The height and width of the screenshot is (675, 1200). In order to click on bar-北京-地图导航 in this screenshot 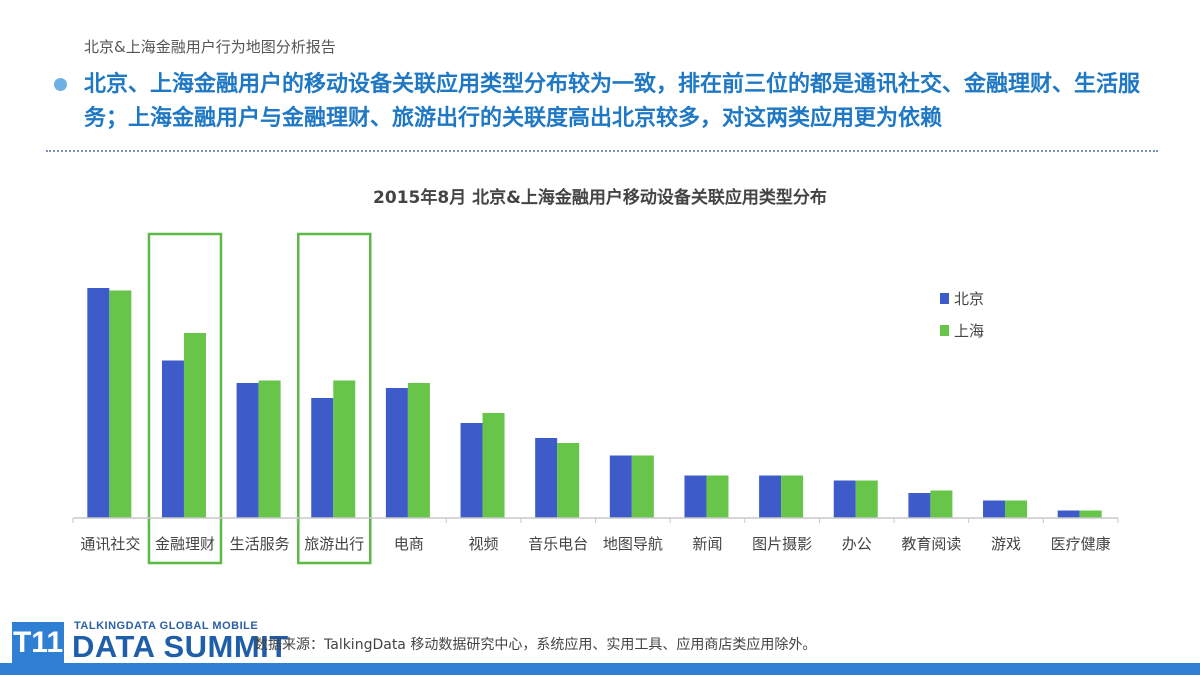, I will do `click(620, 486)`.